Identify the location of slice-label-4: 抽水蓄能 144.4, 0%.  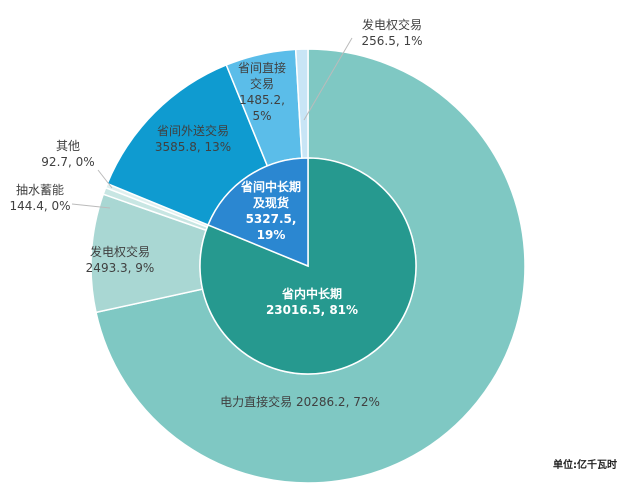
(39, 198).